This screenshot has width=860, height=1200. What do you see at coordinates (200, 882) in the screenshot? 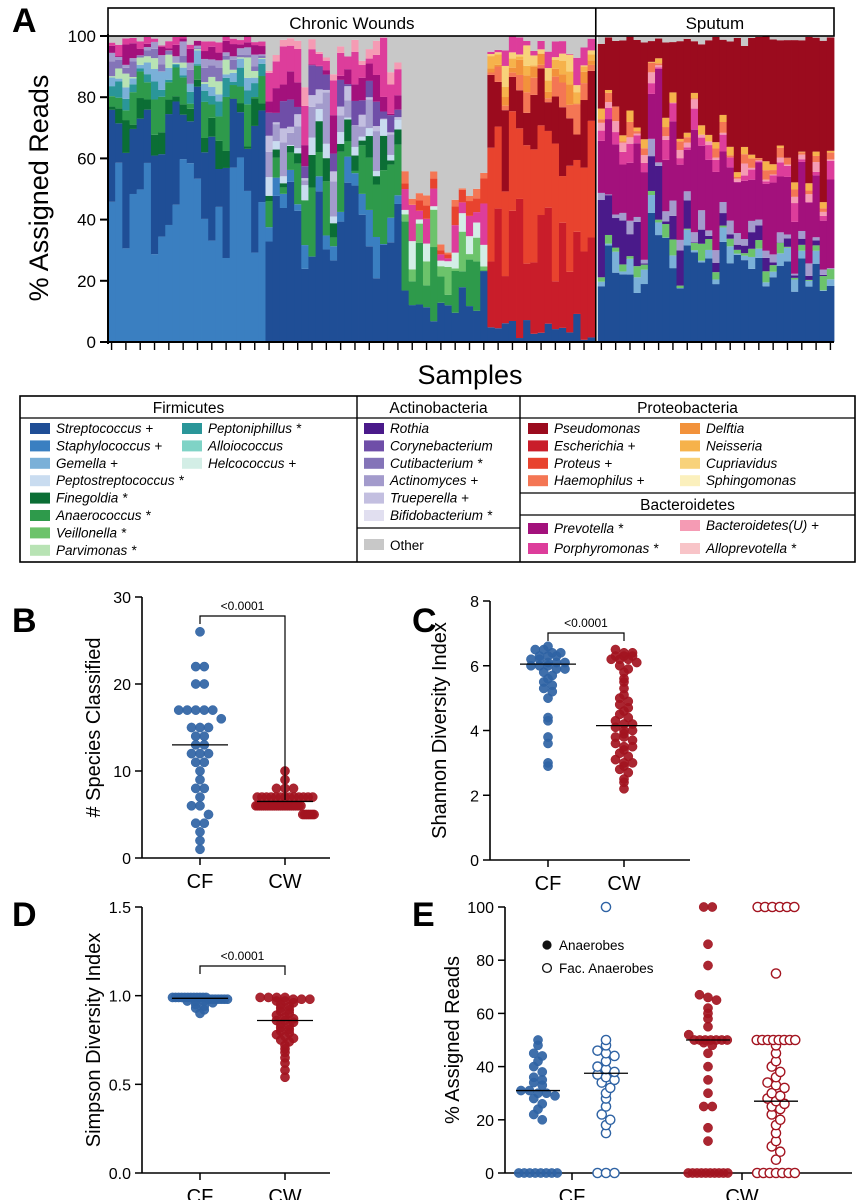
I see `x-category-label-cf: CF` at bounding box center [200, 882].